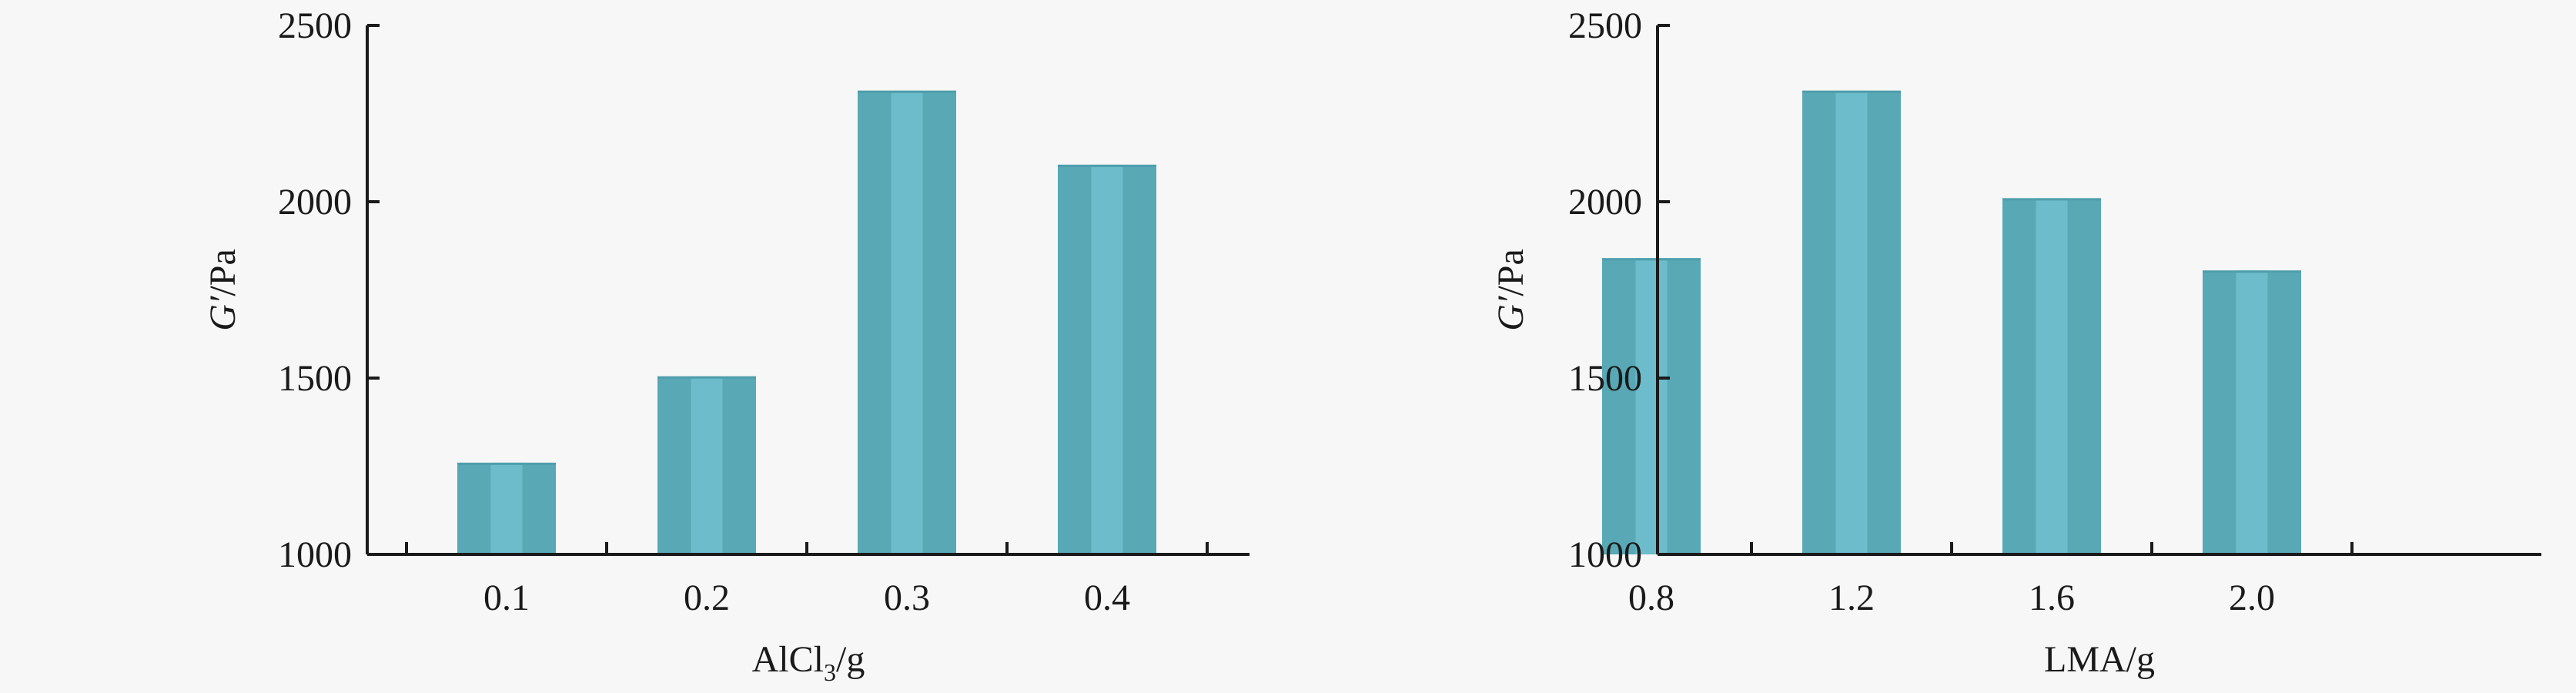  What do you see at coordinates (2252, 598) in the screenshot?
I see `x-tick-label: 2.0` at bounding box center [2252, 598].